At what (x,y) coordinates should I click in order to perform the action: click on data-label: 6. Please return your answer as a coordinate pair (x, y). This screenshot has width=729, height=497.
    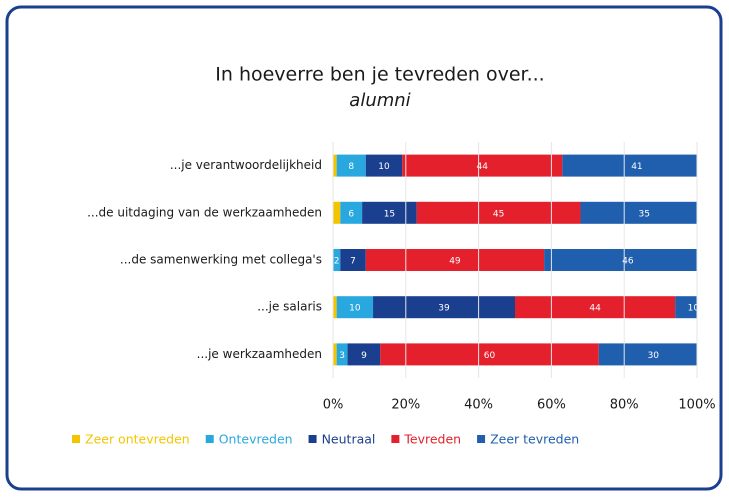
    Looking at the image, I should click on (351, 214).